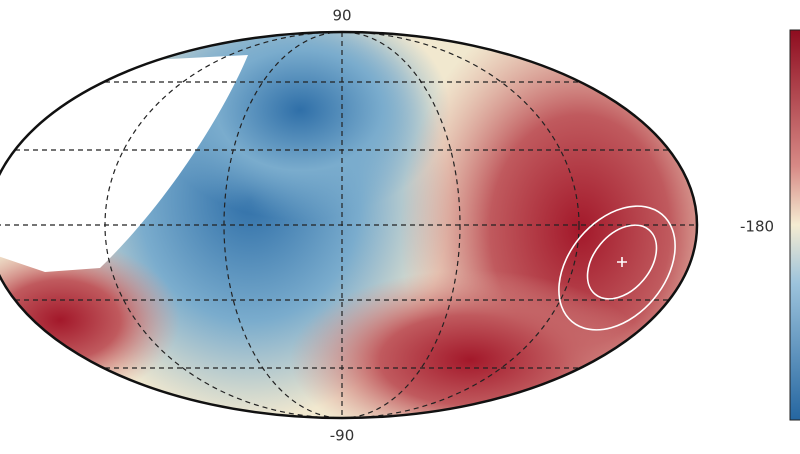 Image resolution: width=800 pixels, height=454 pixels. Describe the element at coordinates (341, 16) in the screenshot. I see `top-label: 90` at that location.